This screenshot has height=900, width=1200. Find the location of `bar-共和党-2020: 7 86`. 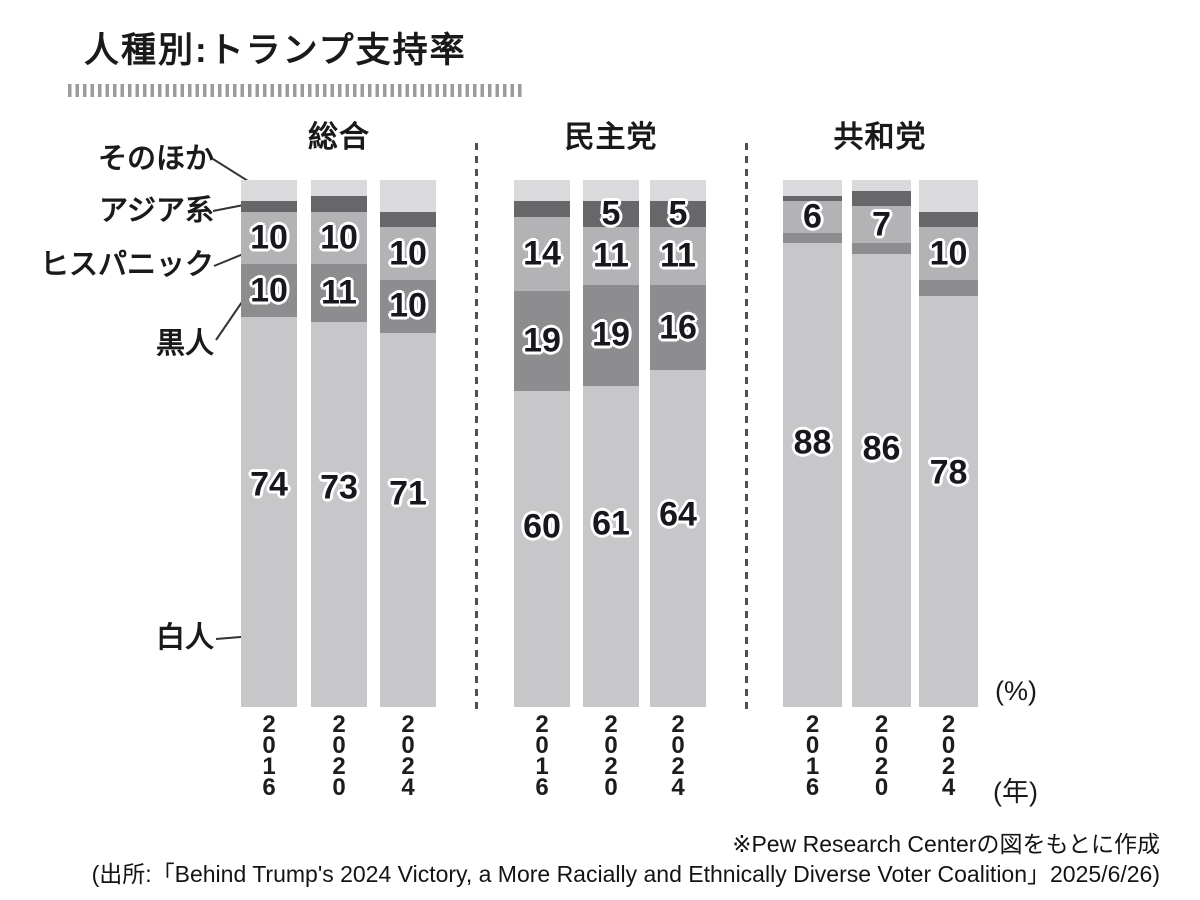

bar-共和党-2020: 7 86 is located at coordinates (881, 444).